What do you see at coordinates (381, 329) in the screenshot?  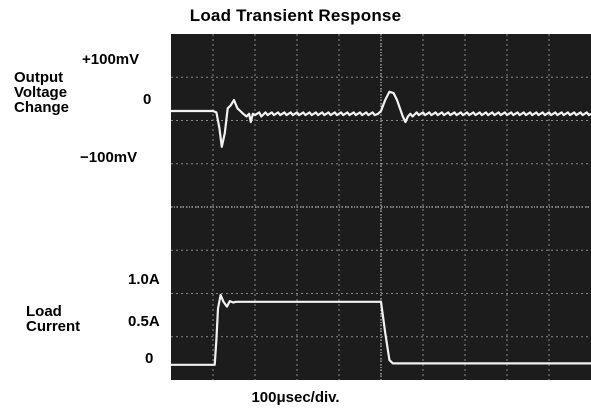 I see `load-current-trace` at bounding box center [381, 329].